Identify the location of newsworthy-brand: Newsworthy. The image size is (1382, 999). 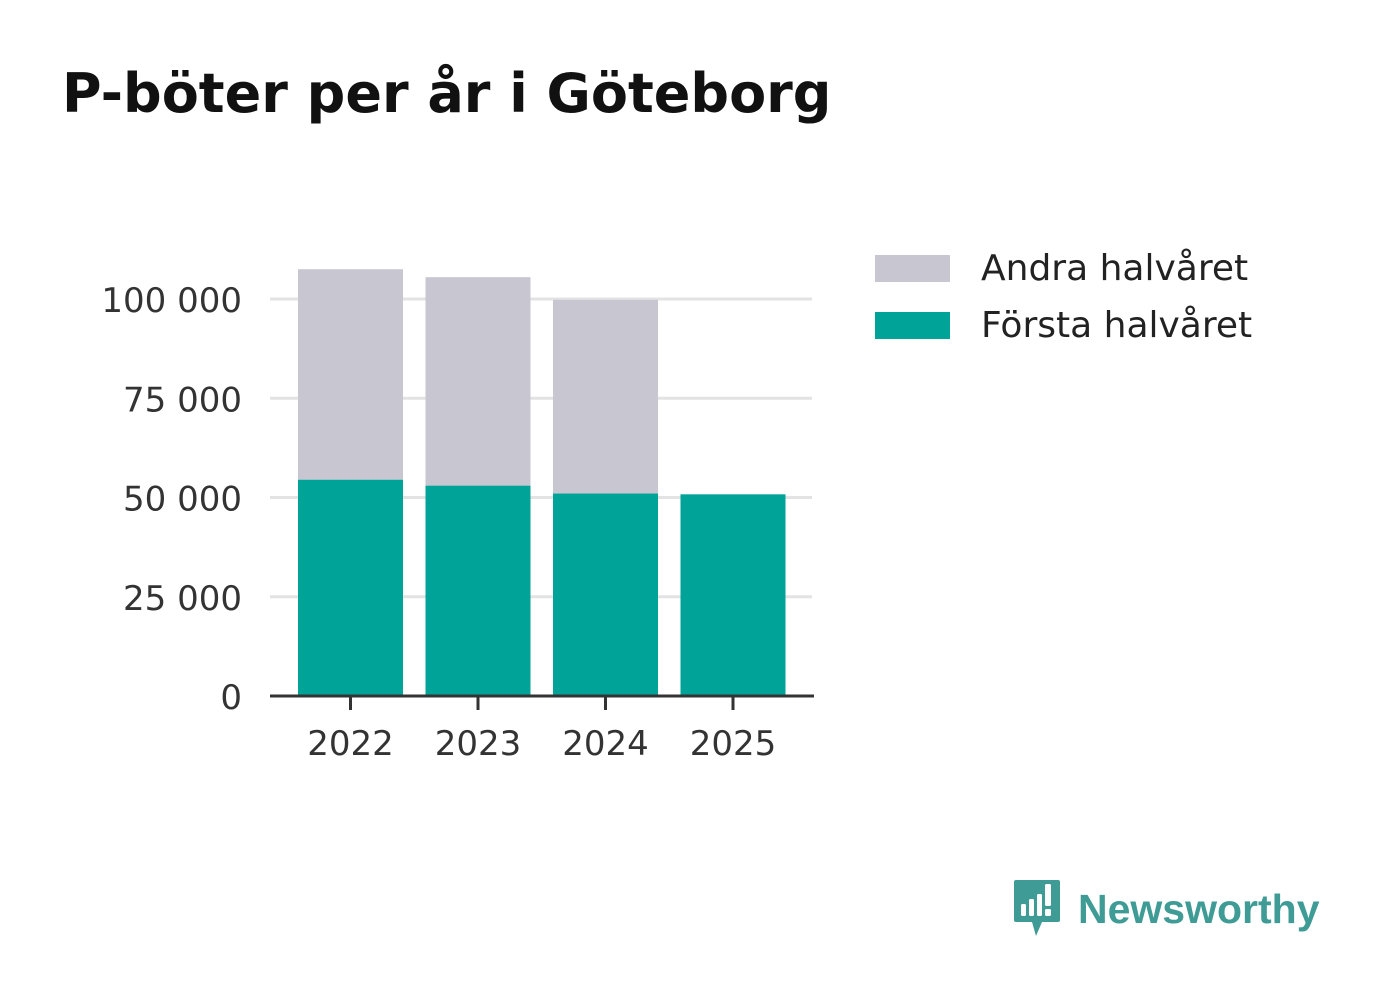
(1166, 909).